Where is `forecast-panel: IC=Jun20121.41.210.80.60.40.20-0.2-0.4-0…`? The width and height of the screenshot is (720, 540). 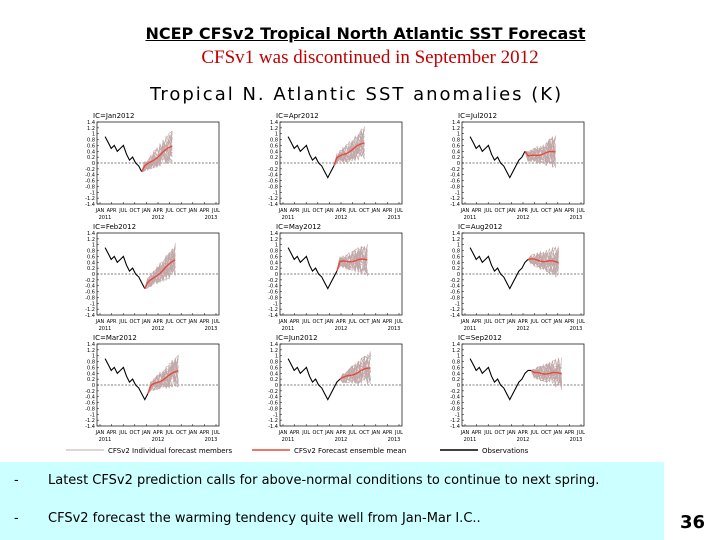 forecast-panel: IC=Jun20121.41.210.80.60.40.20-0.2-0.4-0… is located at coordinates (335, 388).